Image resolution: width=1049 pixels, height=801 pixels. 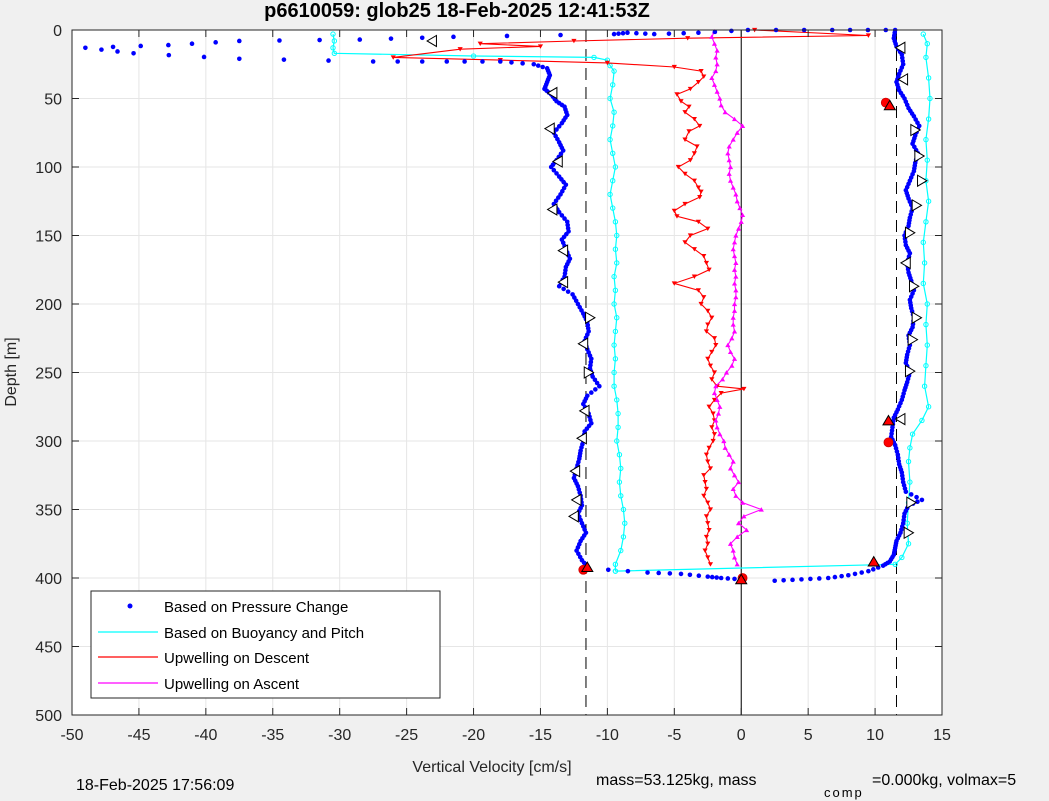 I want to click on y-tick-label: 350, so click(x=48, y=511).